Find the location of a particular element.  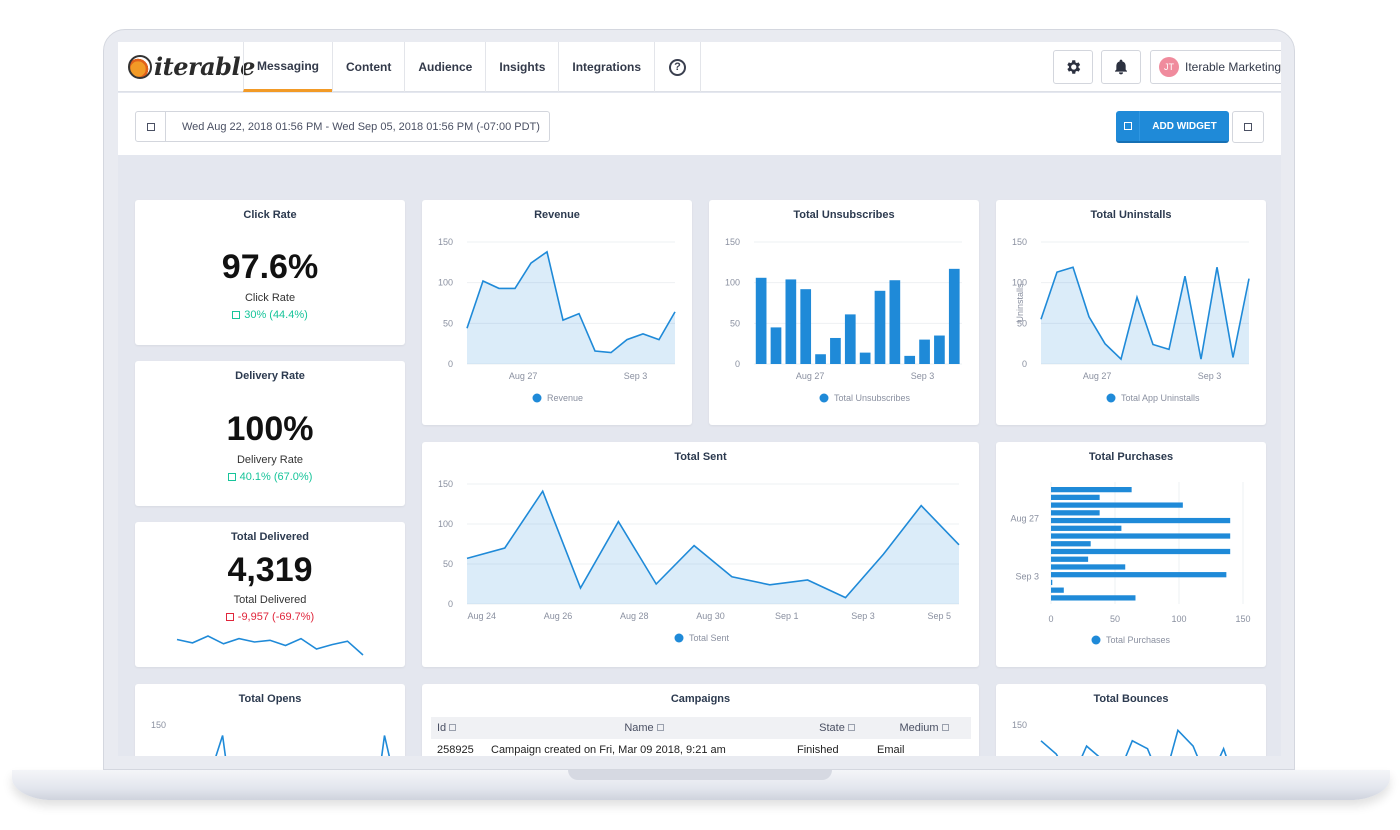

metric-label: Total Delivered is located at coordinates (270, 600).